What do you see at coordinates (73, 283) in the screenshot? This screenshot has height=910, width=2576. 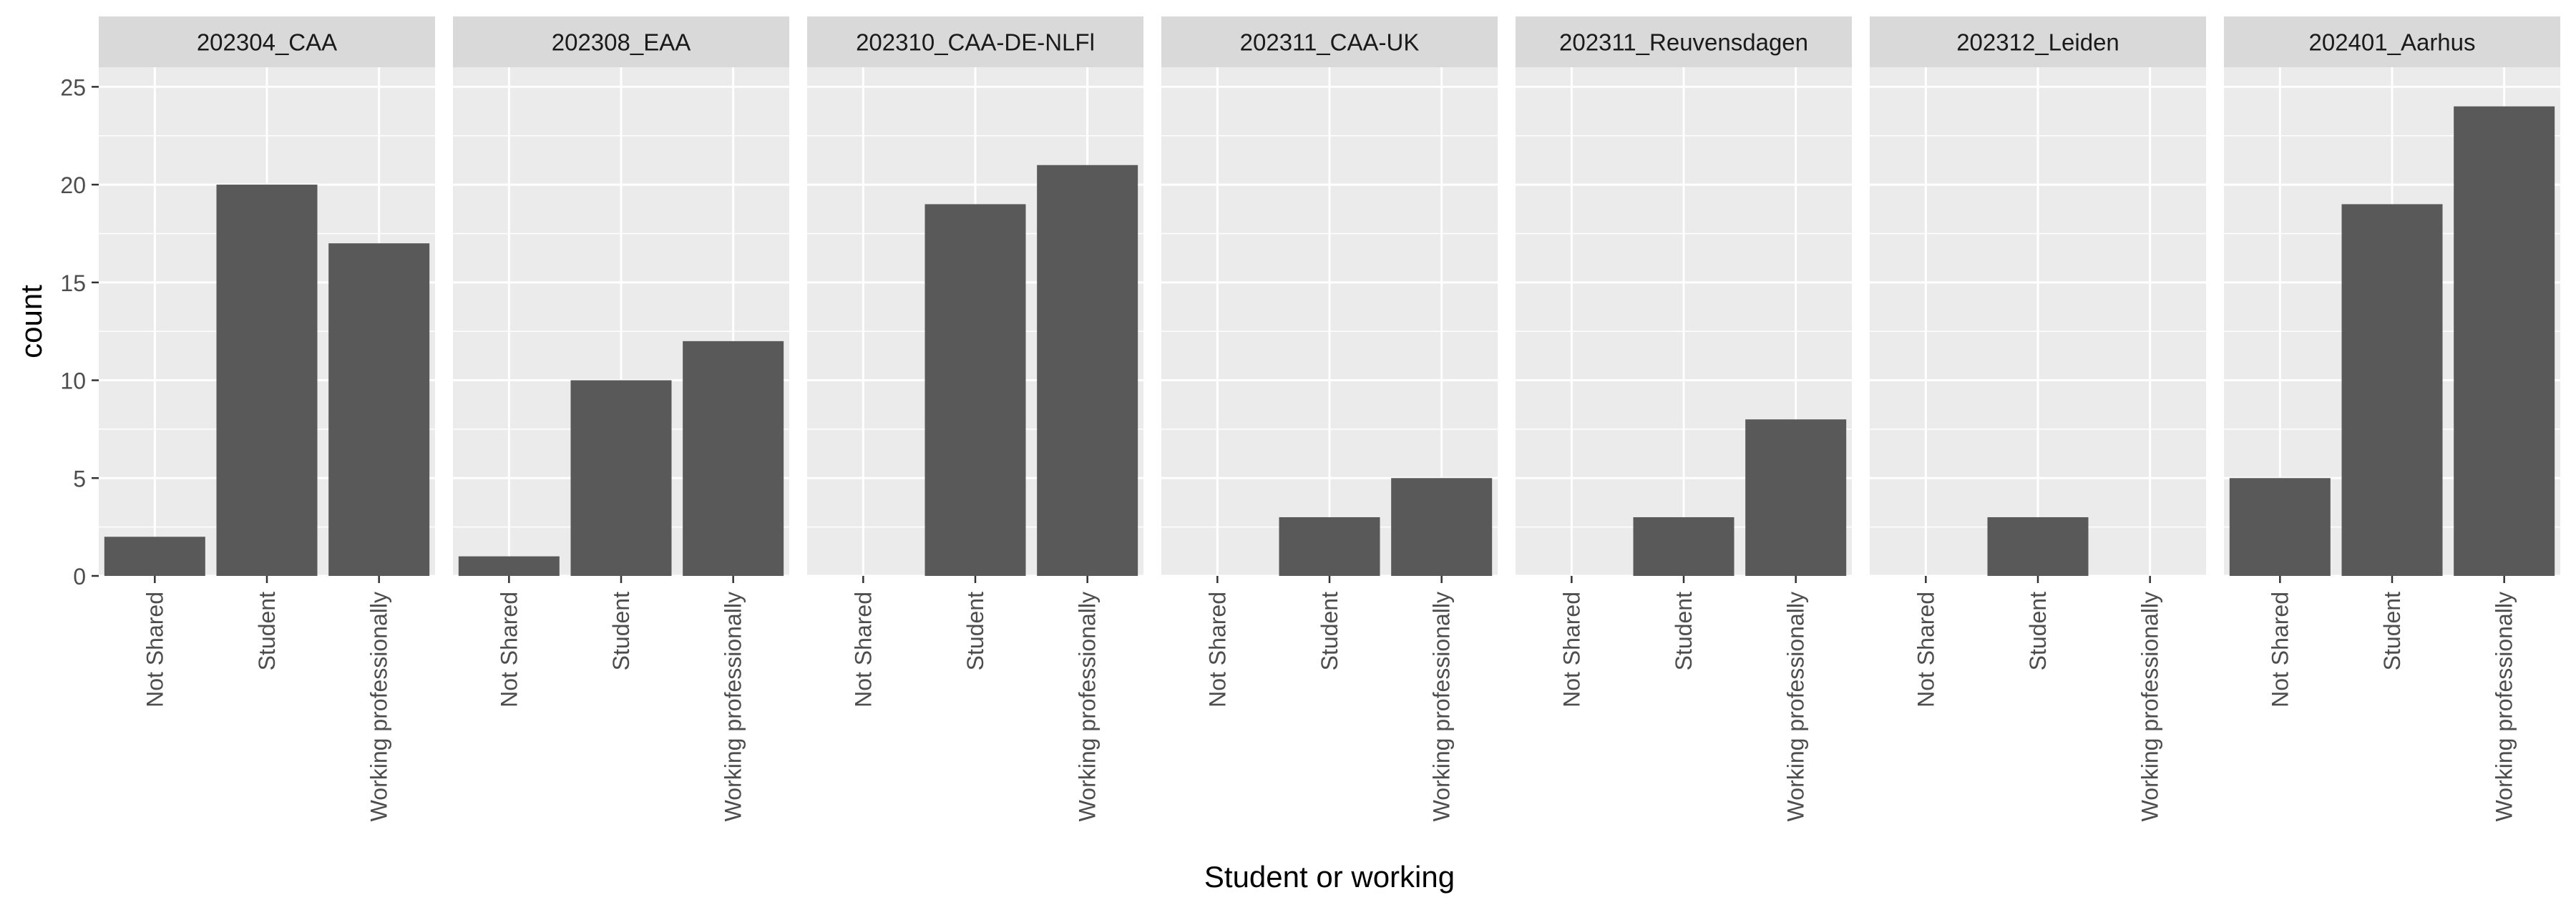 I see `y-tick-label: 15` at bounding box center [73, 283].